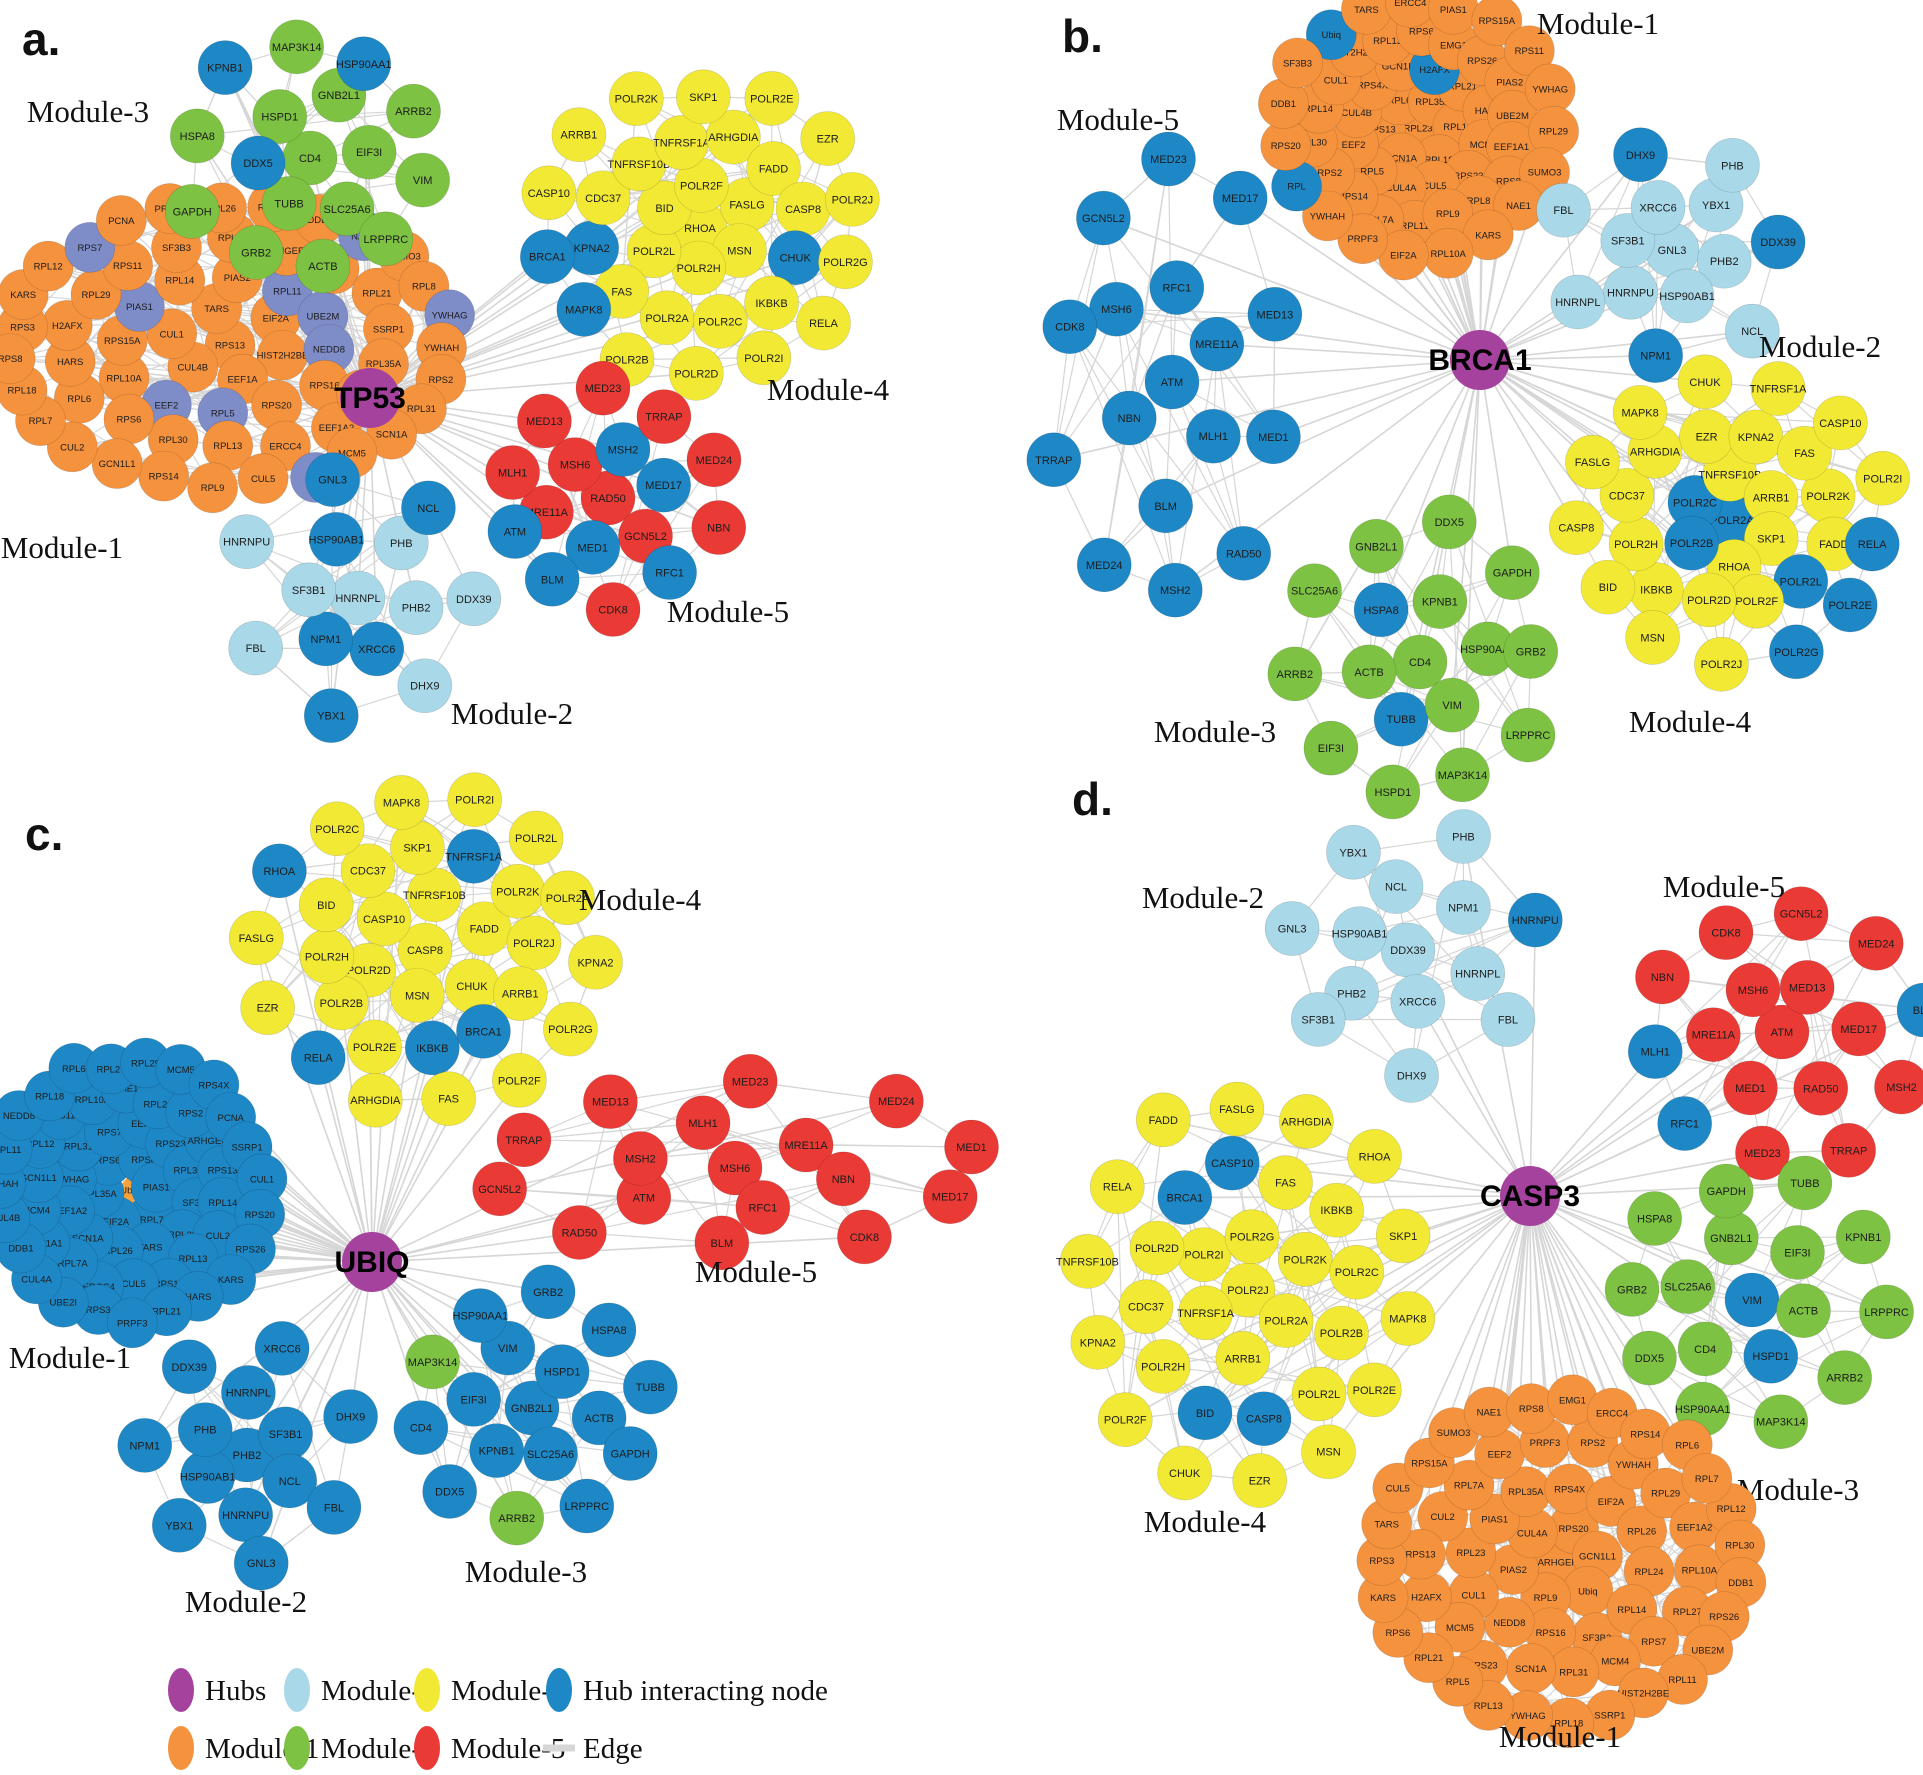 The width and height of the screenshot is (1923, 1775). What do you see at coordinates (1576, 527) in the screenshot?
I see `node-CASP8` at bounding box center [1576, 527].